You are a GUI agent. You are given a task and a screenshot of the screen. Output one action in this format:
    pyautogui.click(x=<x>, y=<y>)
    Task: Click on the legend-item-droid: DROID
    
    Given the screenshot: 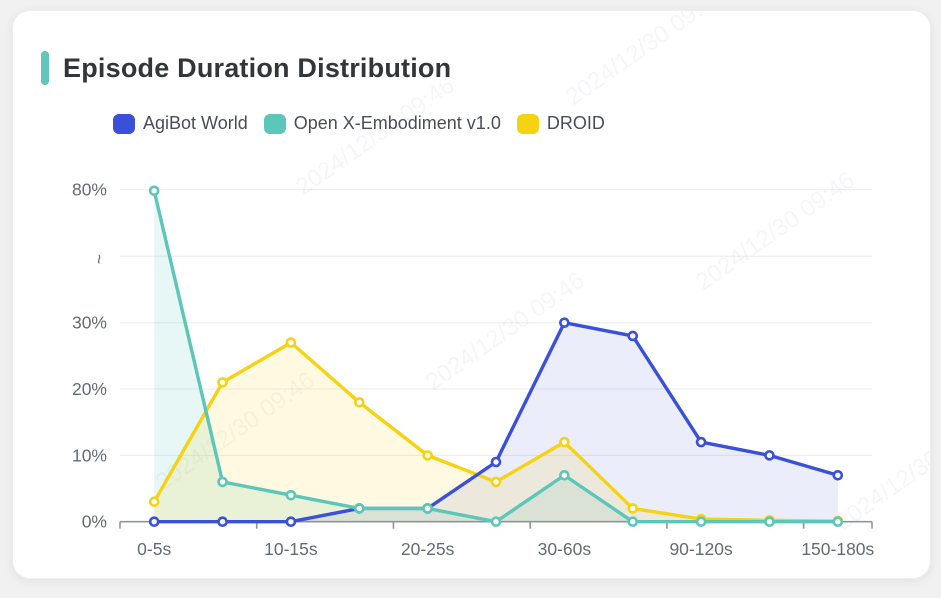 What is the action you would take?
    pyautogui.click(x=560, y=123)
    